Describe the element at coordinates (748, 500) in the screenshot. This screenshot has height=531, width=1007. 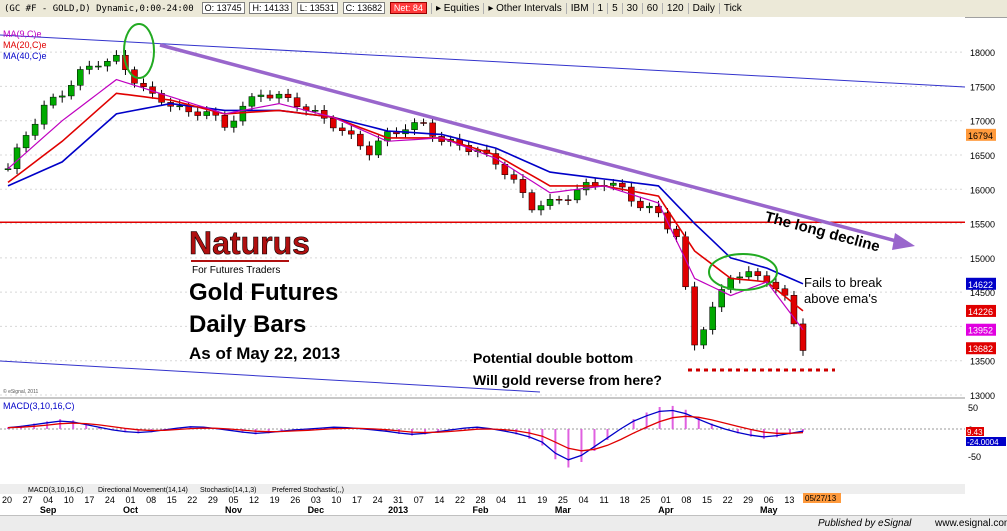
I see `x-day-label: 29` at that location.